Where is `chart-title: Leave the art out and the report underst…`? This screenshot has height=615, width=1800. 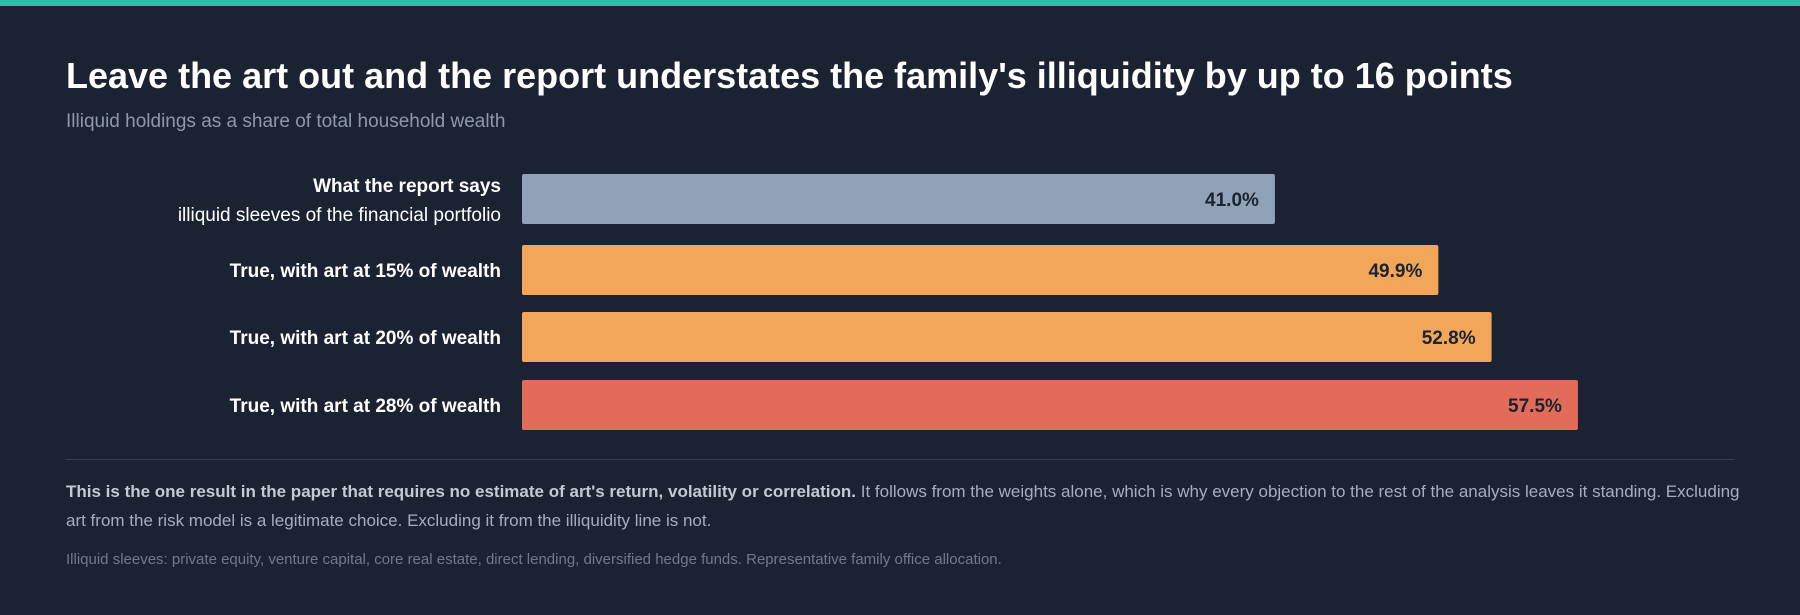
chart-title: Leave the art out and the report underst… is located at coordinates (789, 75).